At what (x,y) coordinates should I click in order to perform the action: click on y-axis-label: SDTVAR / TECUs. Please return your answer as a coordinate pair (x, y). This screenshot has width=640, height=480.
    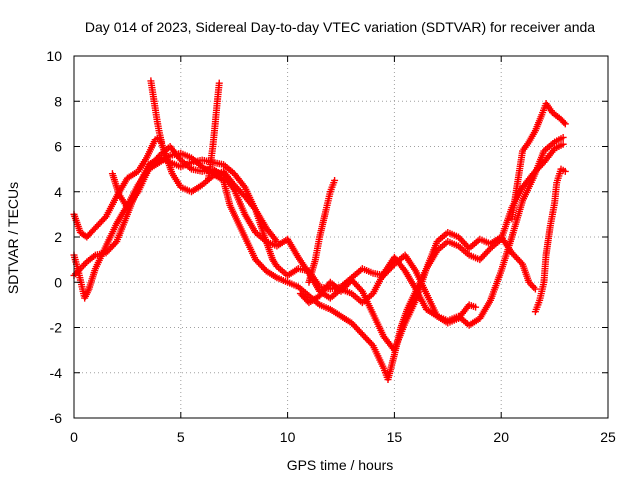
    Looking at the image, I should click on (13, 238).